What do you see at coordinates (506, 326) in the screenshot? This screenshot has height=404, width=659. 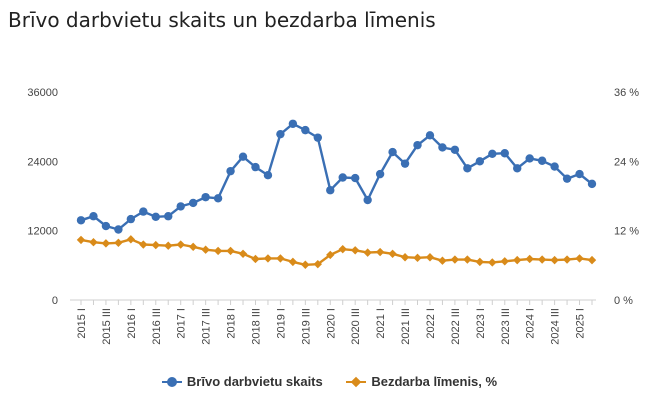 I see `x-tick-label: 2023 III` at bounding box center [506, 326].